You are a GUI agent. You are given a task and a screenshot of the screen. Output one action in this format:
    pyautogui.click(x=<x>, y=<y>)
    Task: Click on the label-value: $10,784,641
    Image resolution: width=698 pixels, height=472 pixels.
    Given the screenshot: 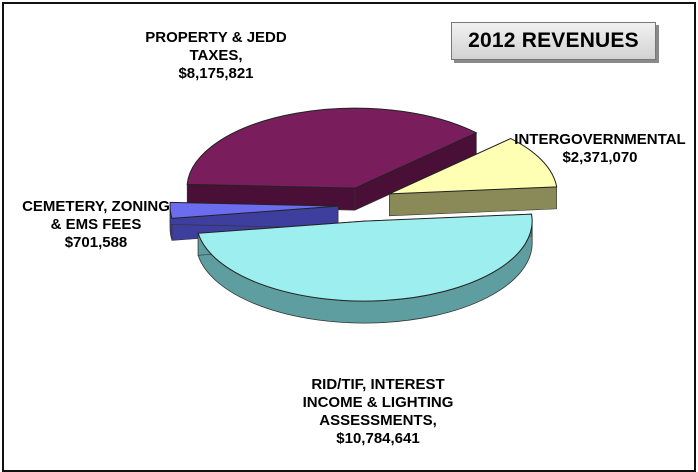 What is the action you would take?
    pyautogui.click(x=378, y=438)
    